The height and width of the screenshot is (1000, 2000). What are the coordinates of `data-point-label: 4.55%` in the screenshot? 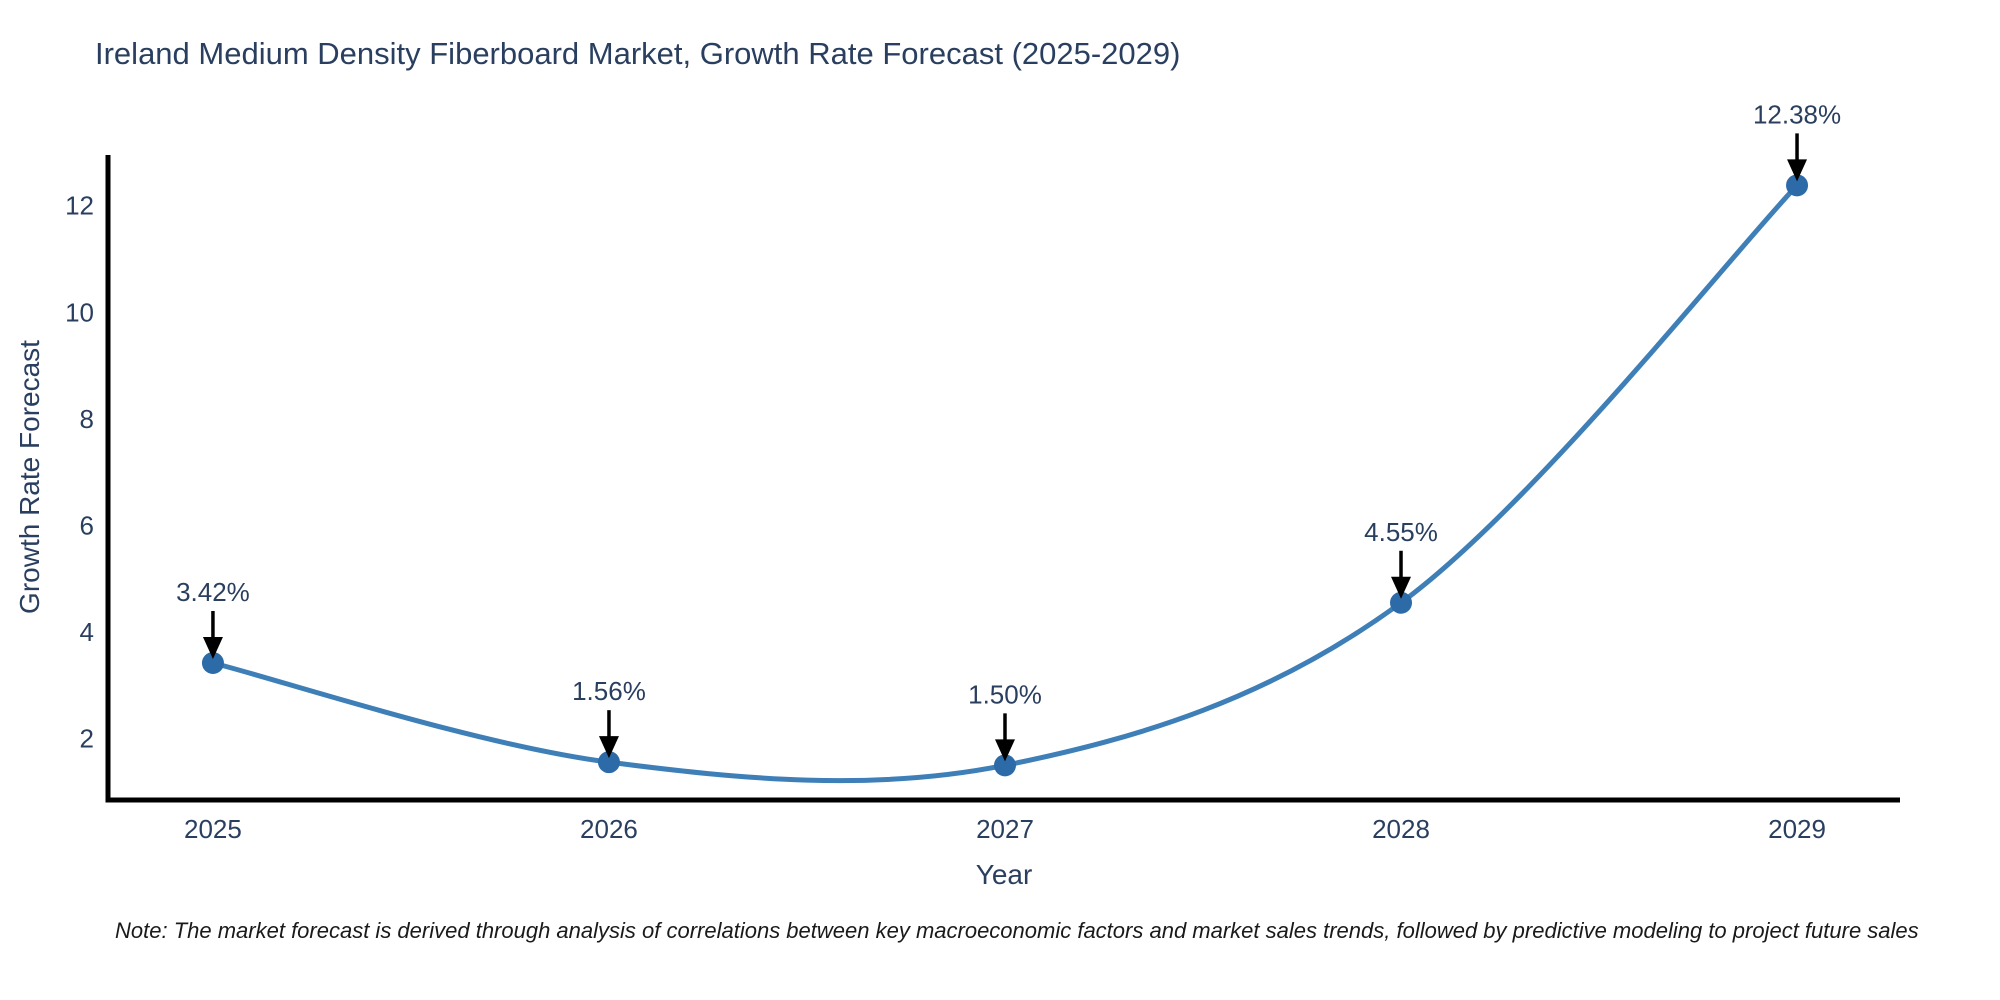 It's located at (1401, 532).